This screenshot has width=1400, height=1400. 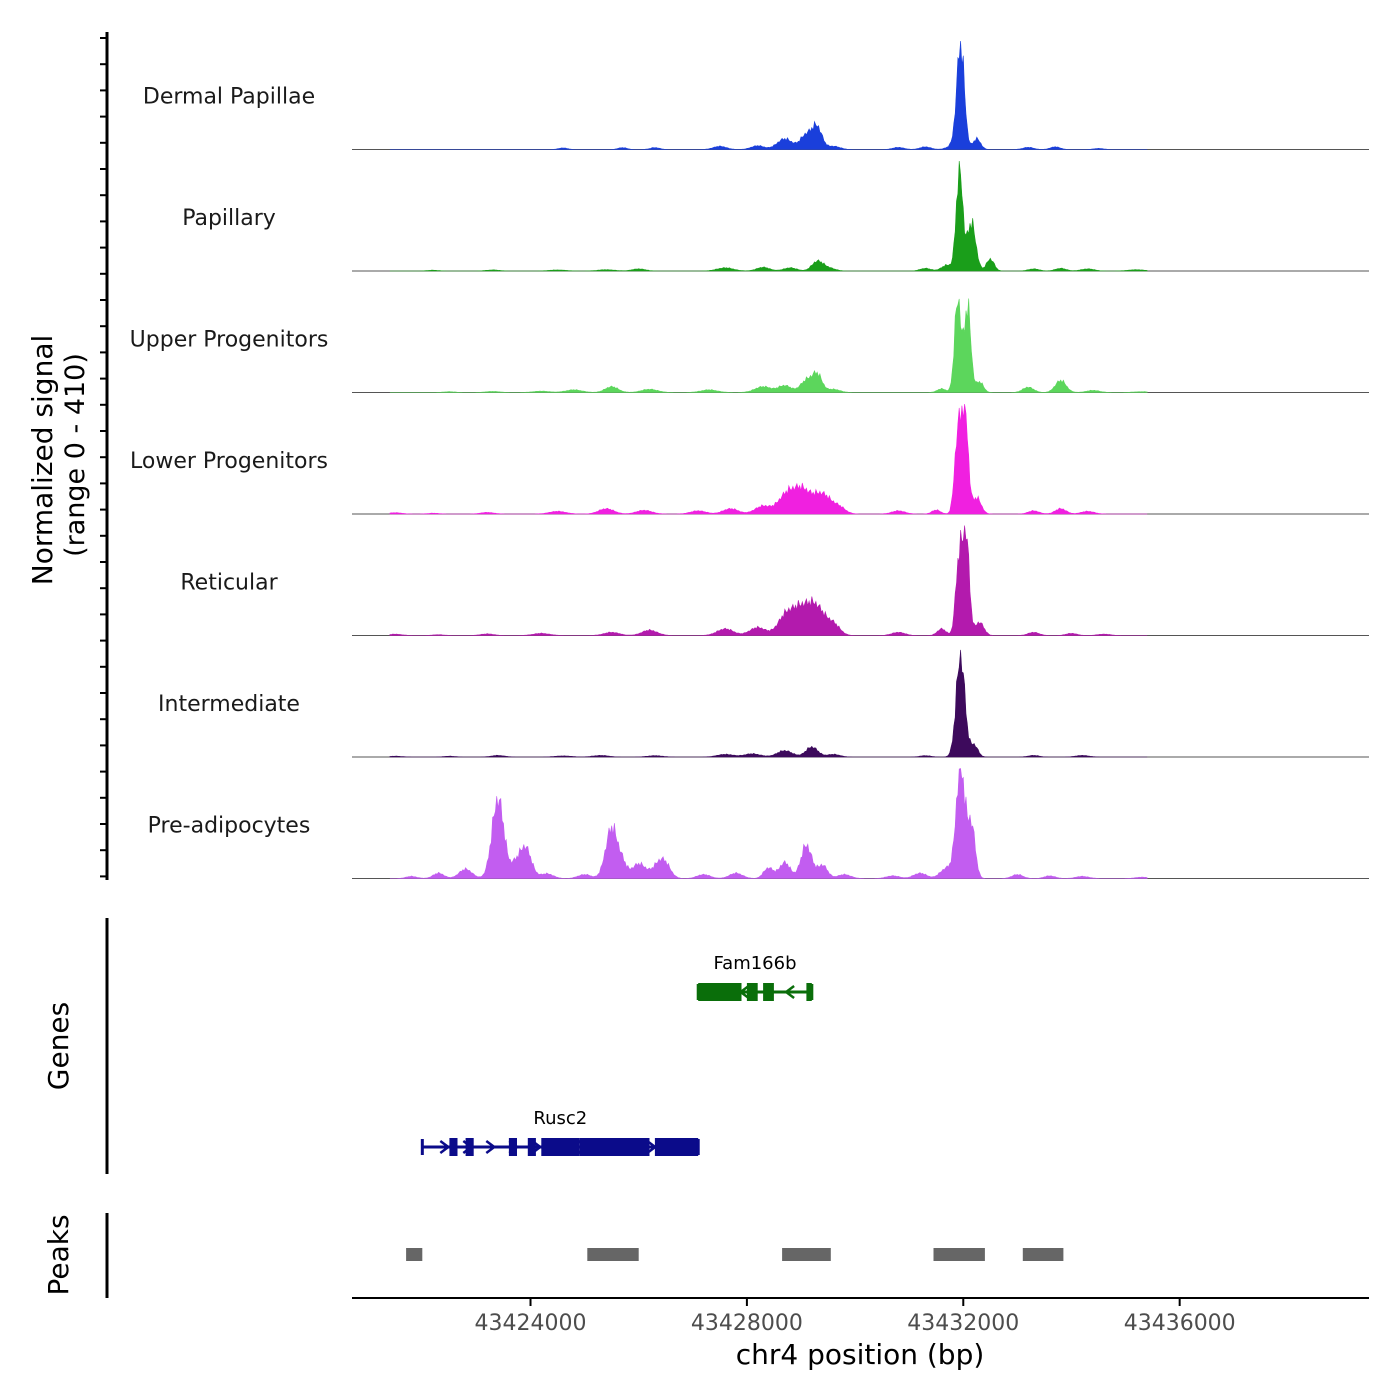 I want to click on track-label: Upper Progenitors, so click(x=229, y=340).